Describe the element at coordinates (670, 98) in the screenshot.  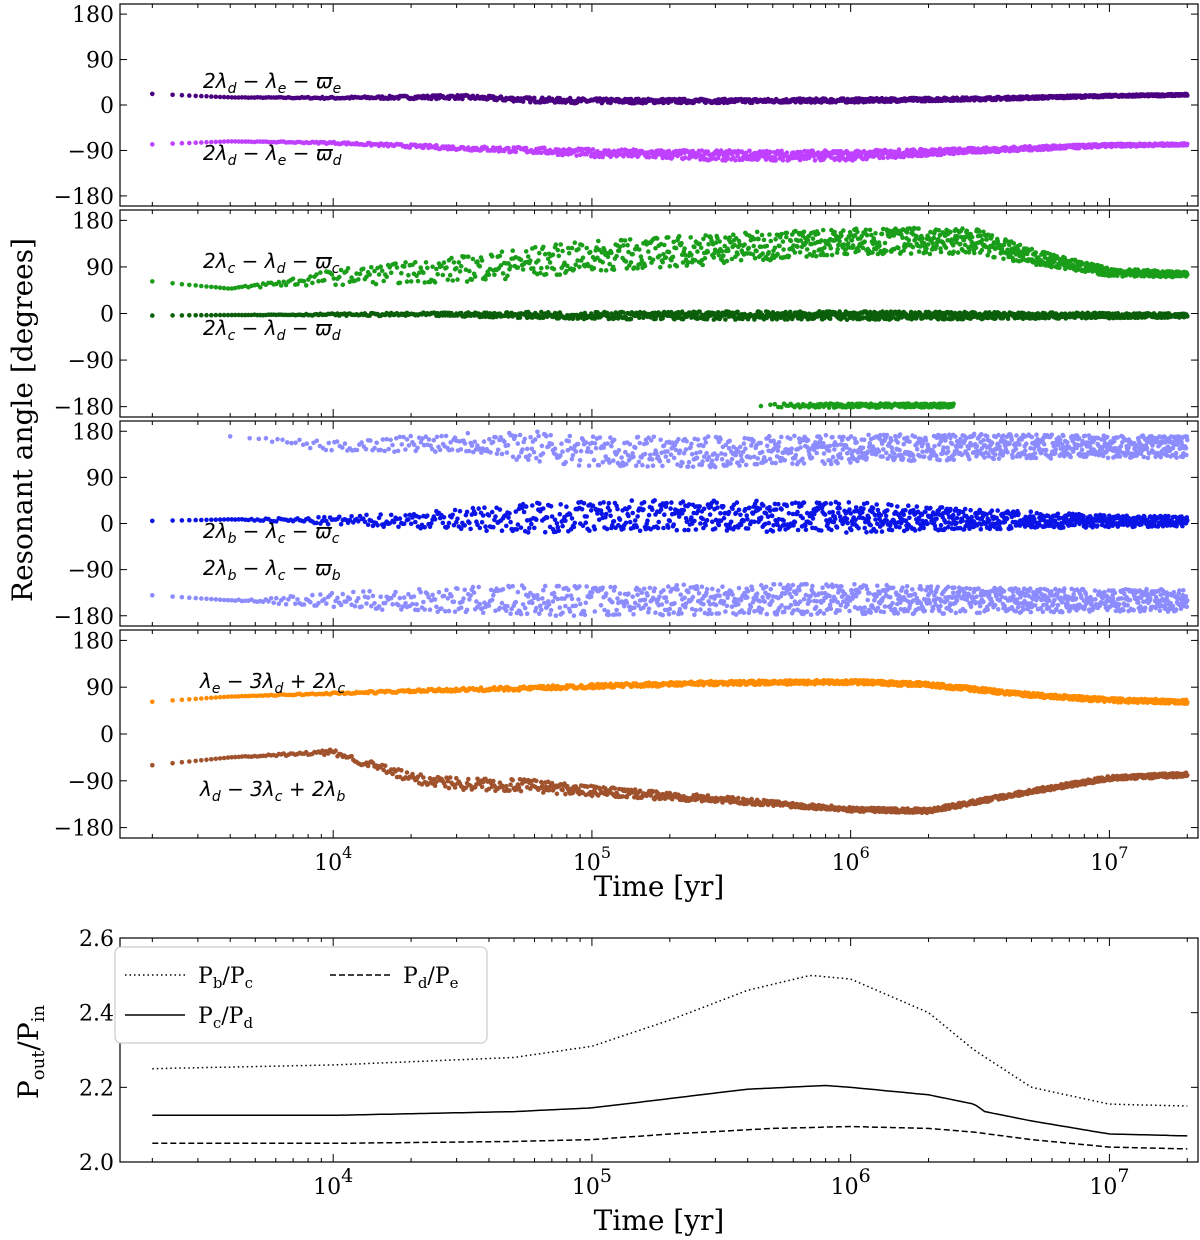
I see `series-2-d-e-e` at that location.